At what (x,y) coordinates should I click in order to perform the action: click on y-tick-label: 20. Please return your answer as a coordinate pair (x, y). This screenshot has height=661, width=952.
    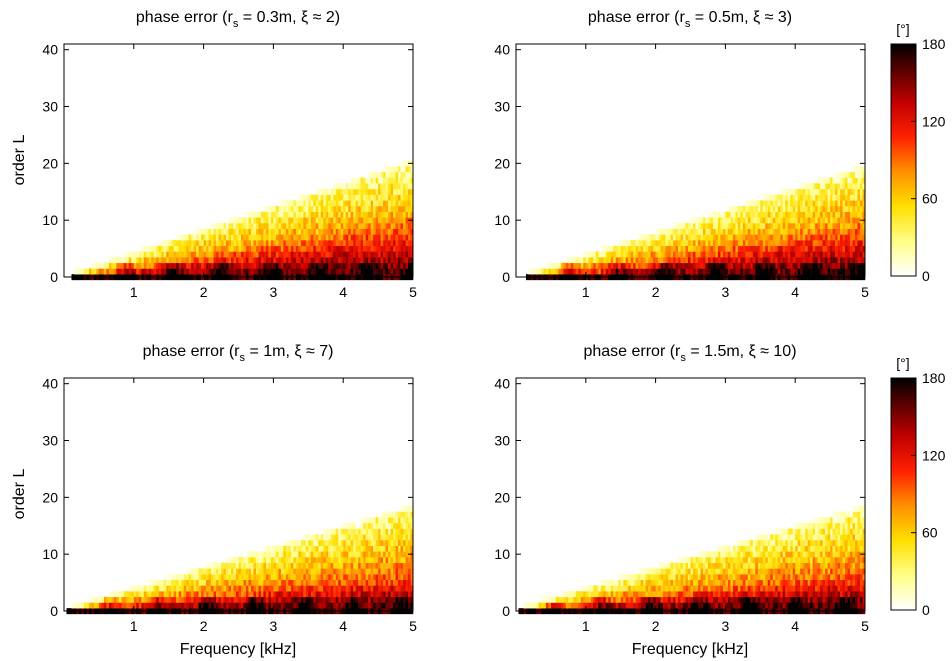
    Looking at the image, I should click on (502, 163).